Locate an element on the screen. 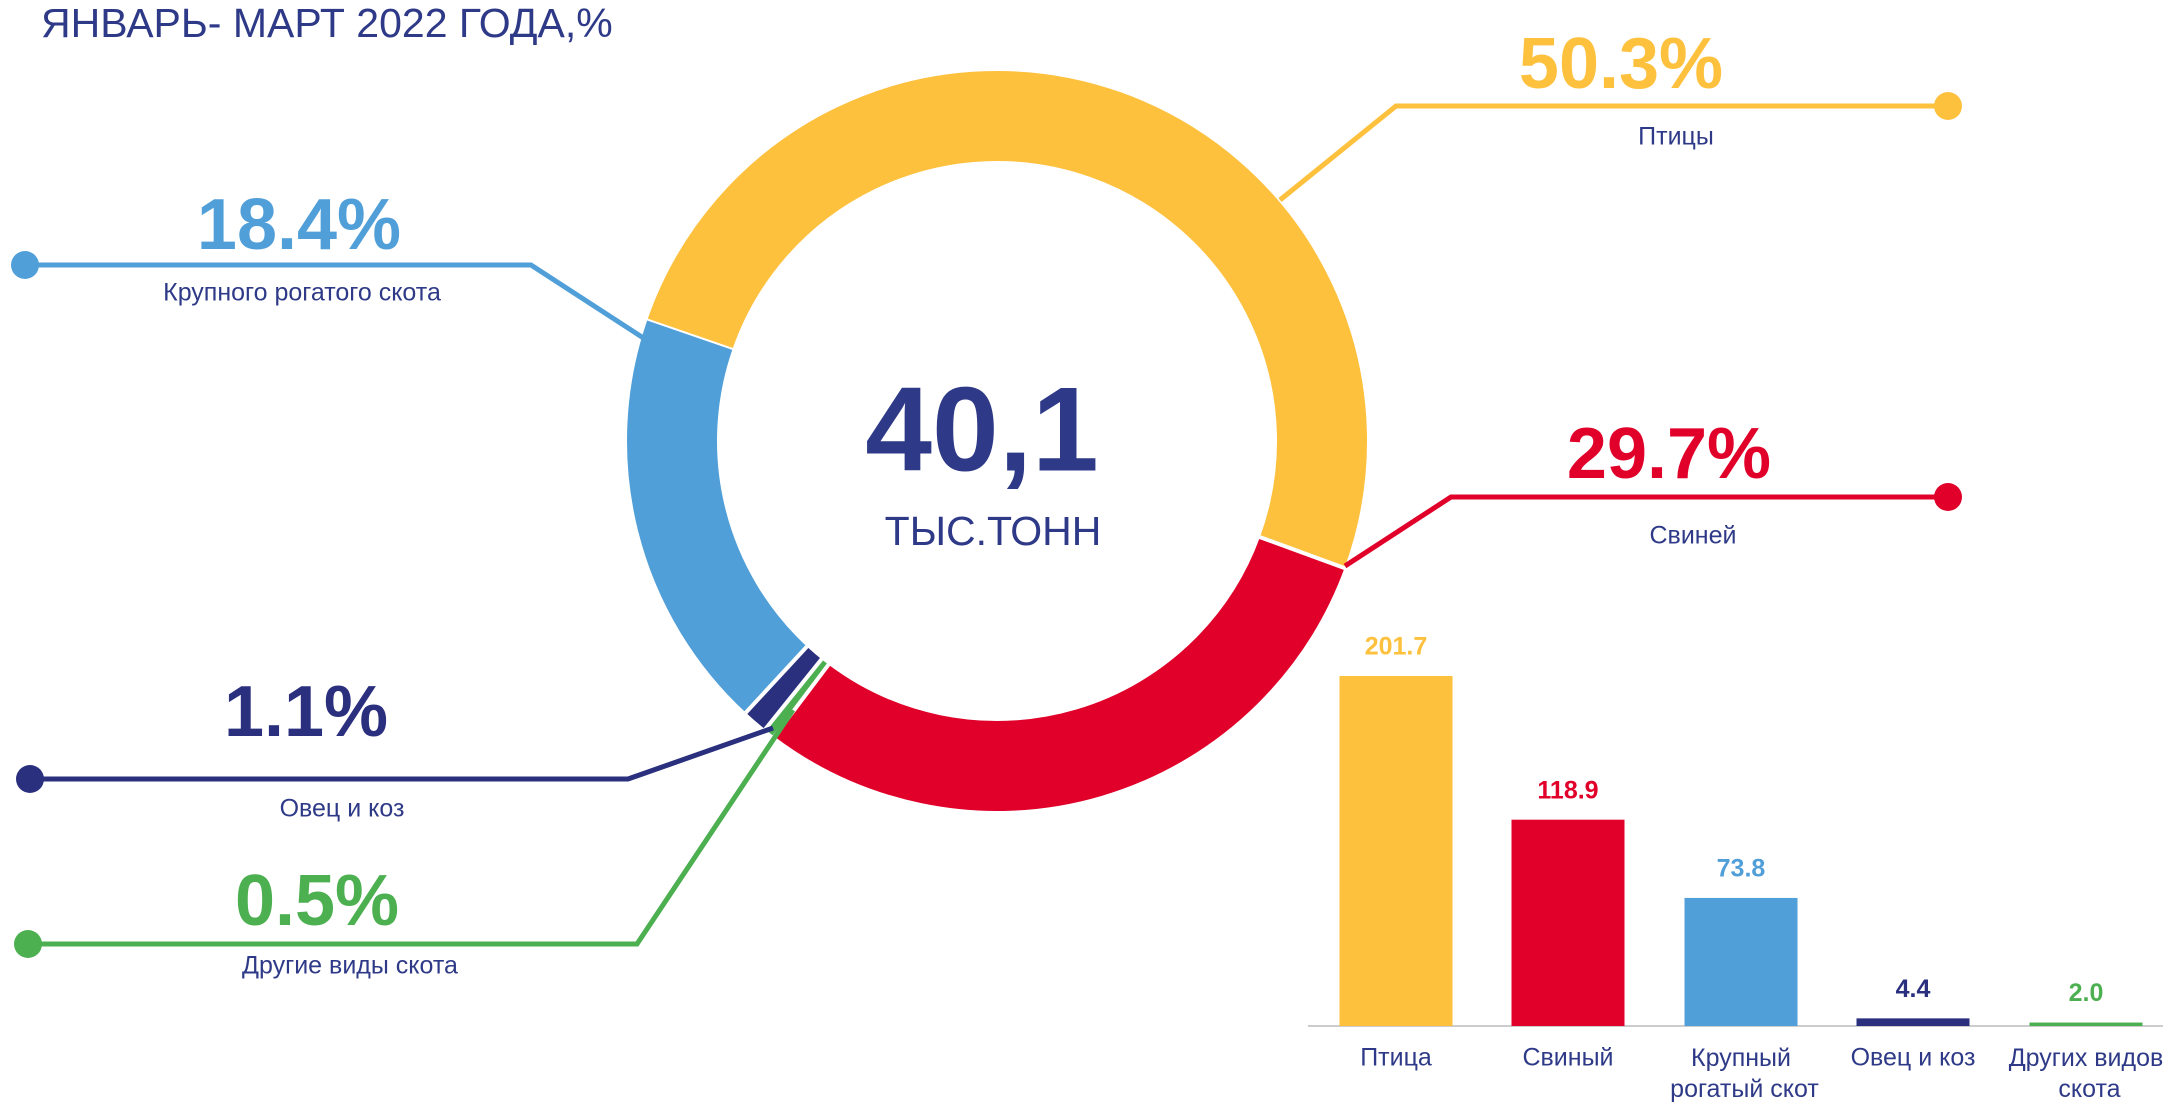 The width and height of the screenshot is (2163, 1102). percent-label: 18.4% is located at coordinates (299, 225).